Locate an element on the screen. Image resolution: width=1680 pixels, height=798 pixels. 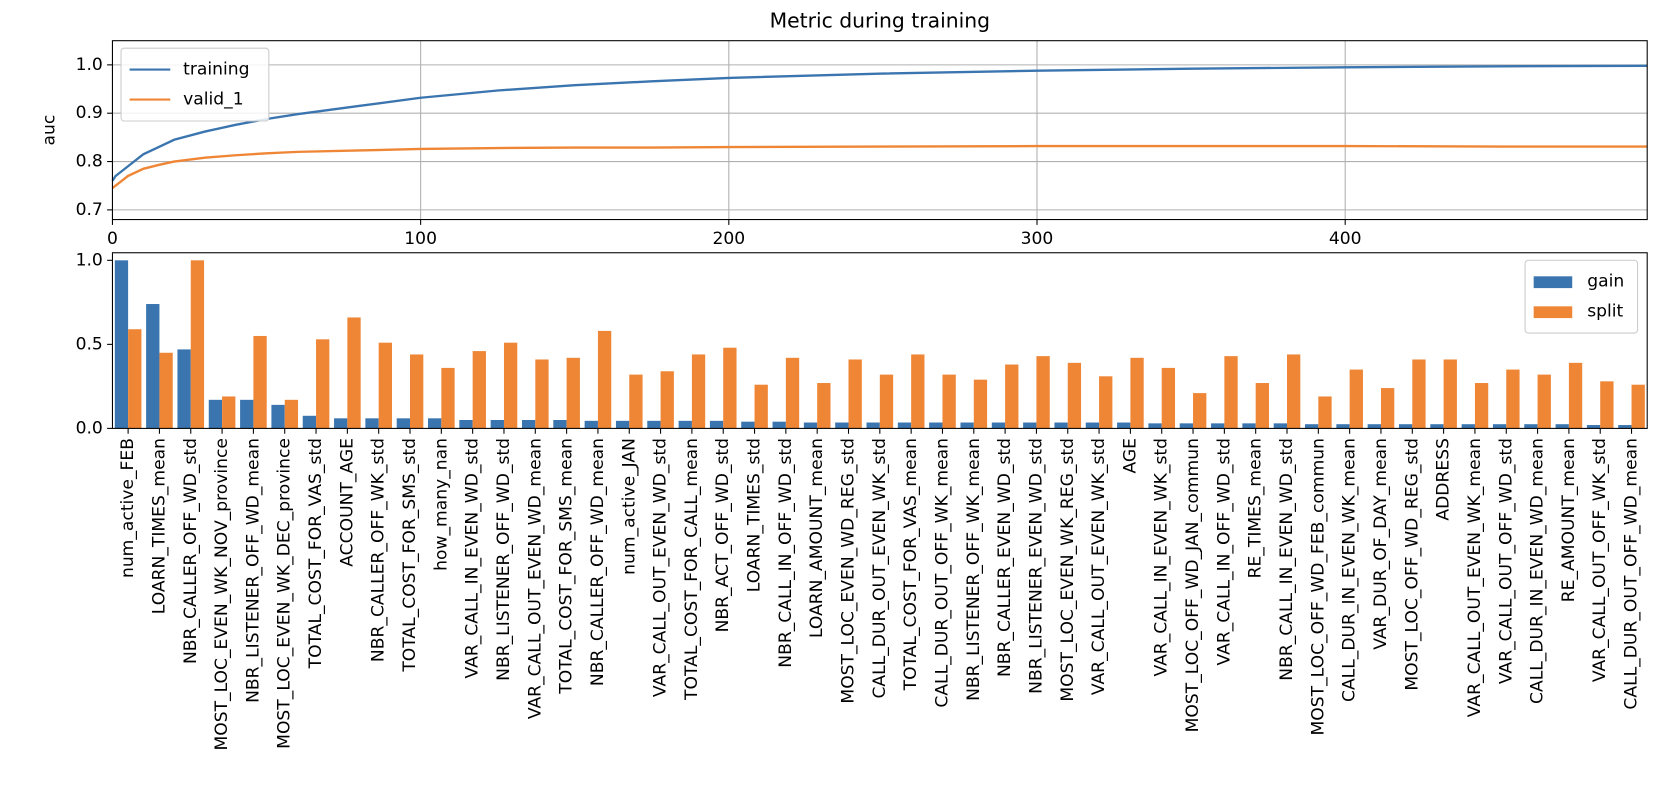
x-tick-label: NBR_CALL_IN_OFF_WD_std is located at coordinates (786, 553).